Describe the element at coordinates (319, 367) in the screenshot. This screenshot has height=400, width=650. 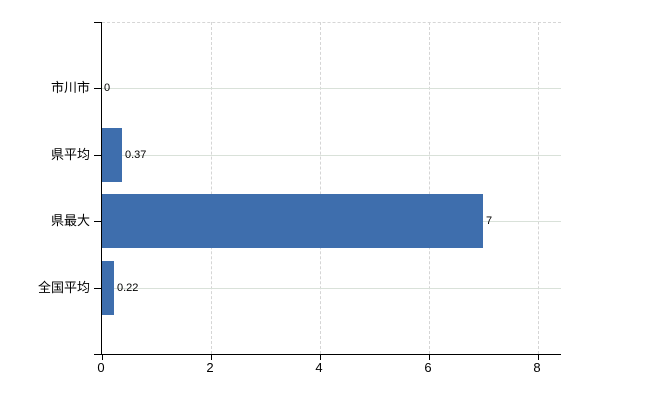
I see `x-tick-label: 4` at that location.